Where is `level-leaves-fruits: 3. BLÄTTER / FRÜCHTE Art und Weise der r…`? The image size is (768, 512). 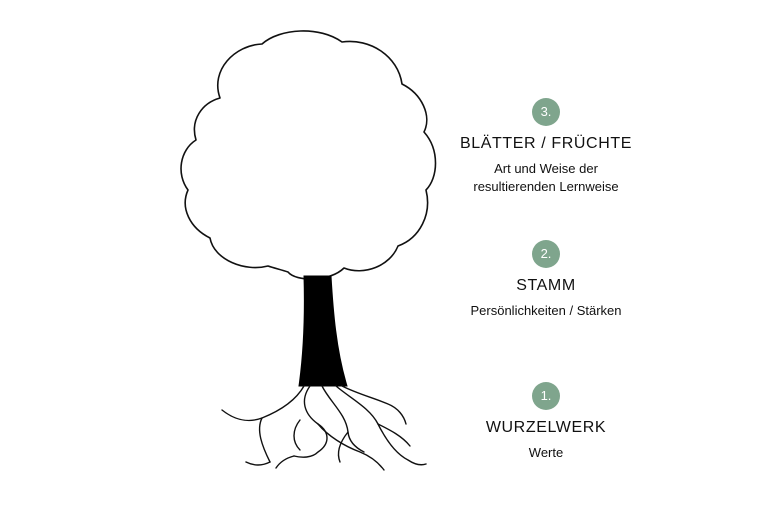 level-leaves-fruits: 3. BLÄTTER / FRÜCHTE Art und Weise der r… is located at coordinates (546, 147).